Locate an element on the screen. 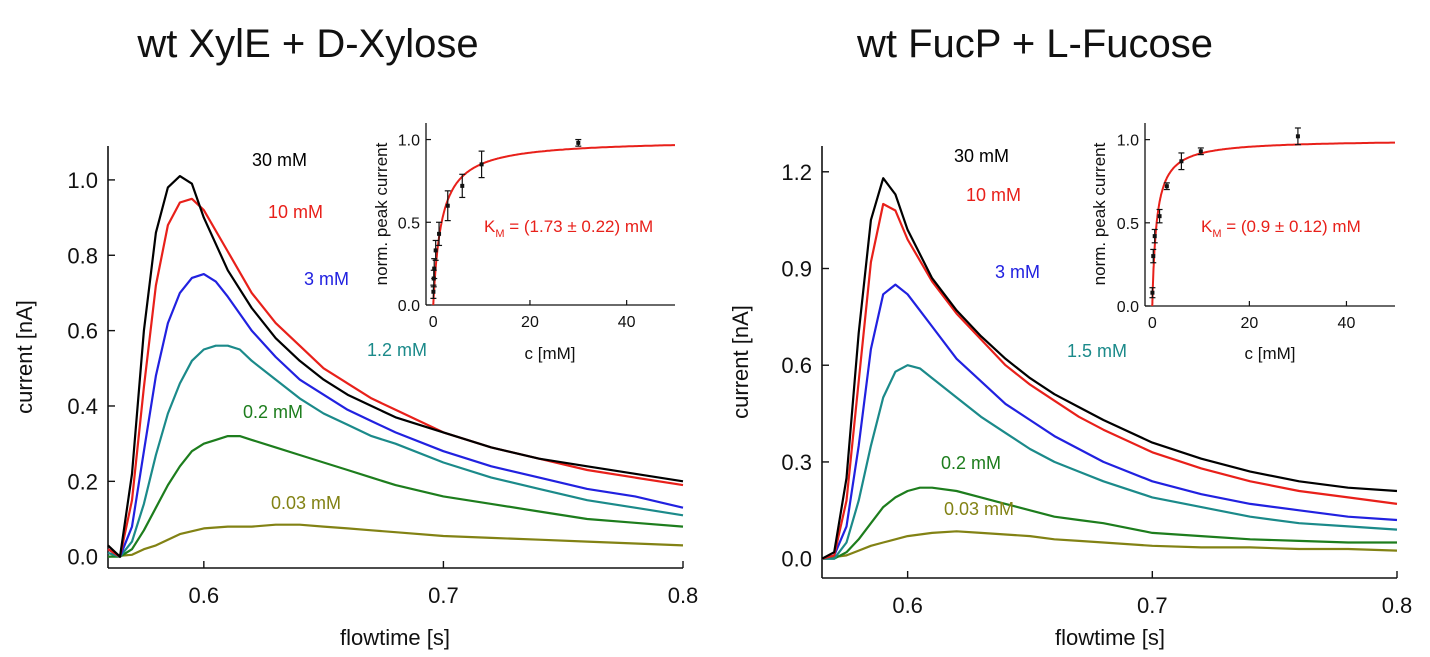 The height and width of the screenshot is (657, 1430). y-tick-label: 0.9 is located at coordinates (796, 269).